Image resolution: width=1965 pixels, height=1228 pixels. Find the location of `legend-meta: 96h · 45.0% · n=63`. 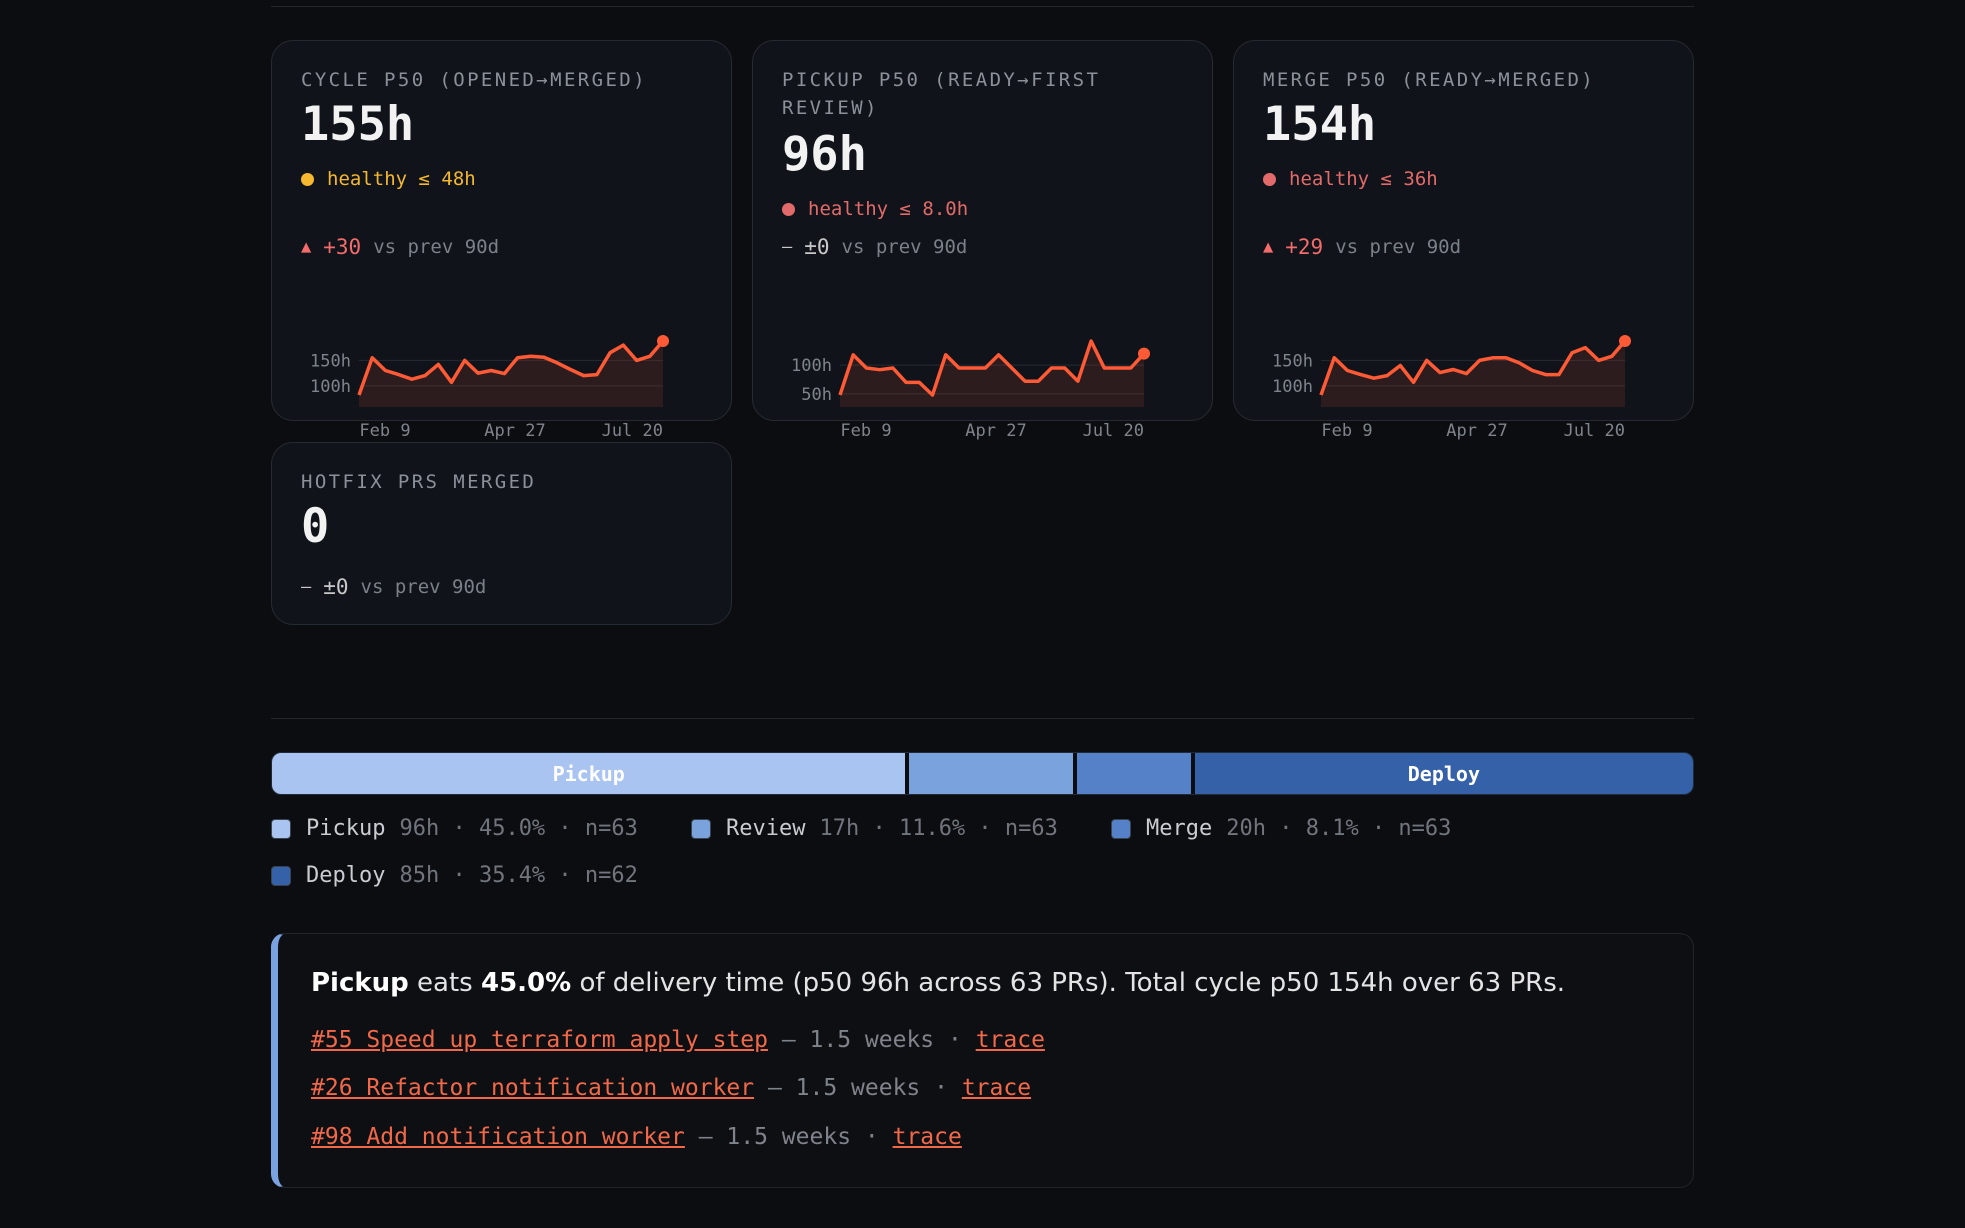

legend-meta: 96h · 45.0% · n=63 is located at coordinates (518, 828).